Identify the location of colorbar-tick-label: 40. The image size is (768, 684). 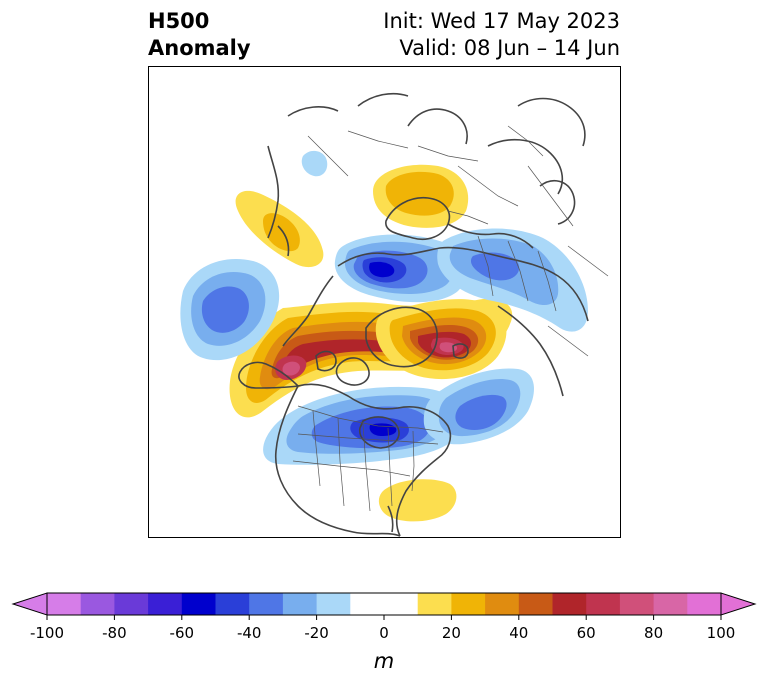
(518, 633).